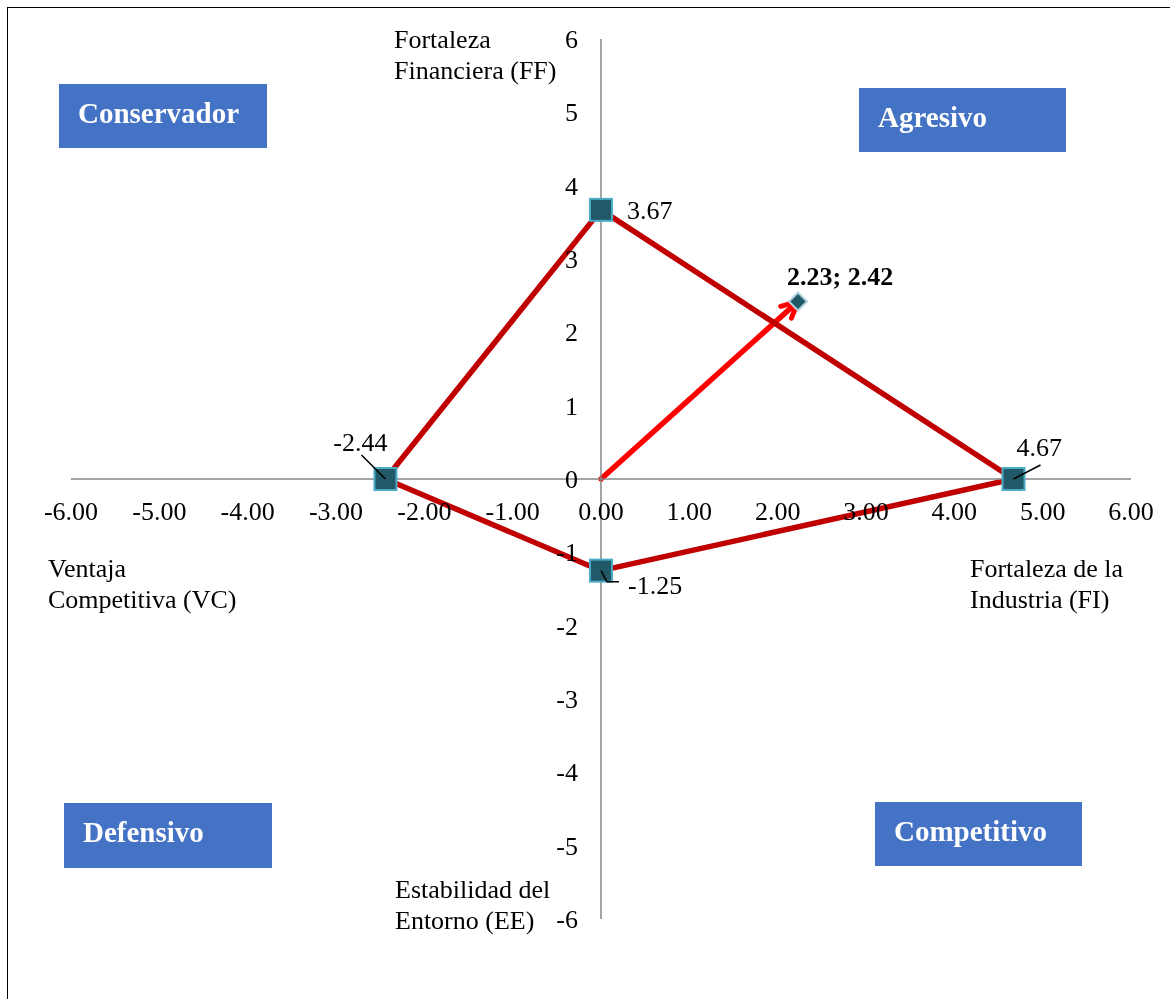 Image resolution: width=1170 pixels, height=999 pixels. What do you see at coordinates (954, 511) in the screenshot?
I see `x-tick-label: 4.00` at bounding box center [954, 511].